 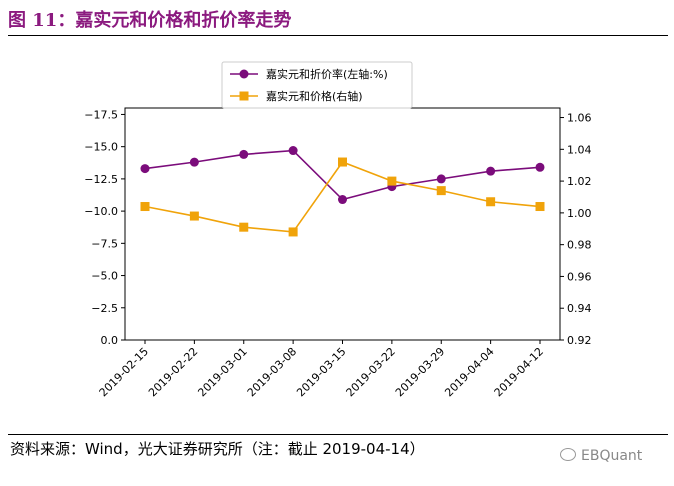 I want to click on legend-label-2: 嘉实元和价格(右轴), so click(x=314, y=96).